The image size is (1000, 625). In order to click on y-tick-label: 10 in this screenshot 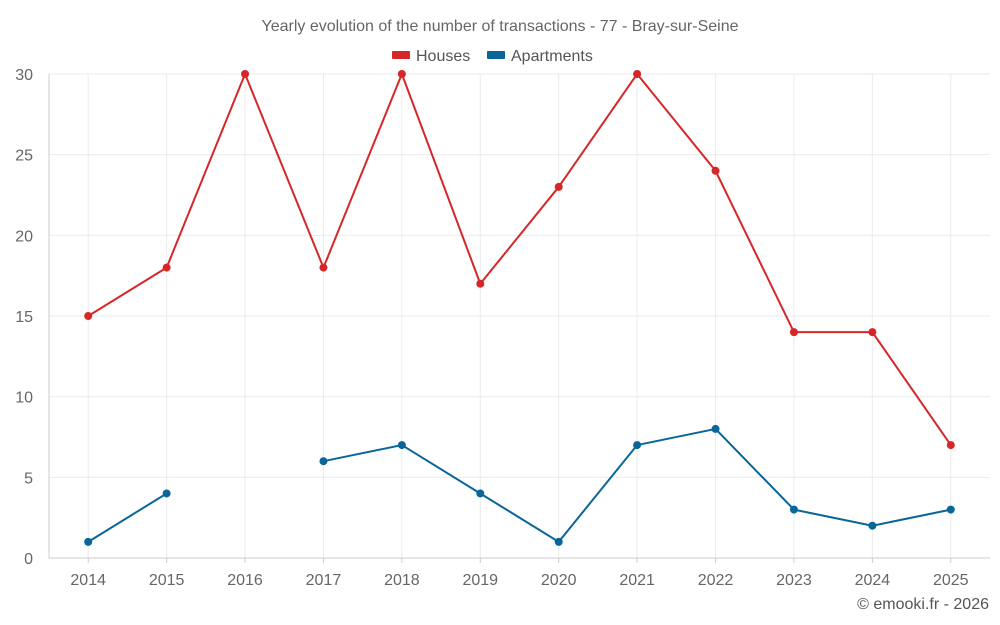, I will do `click(24, 398)`.